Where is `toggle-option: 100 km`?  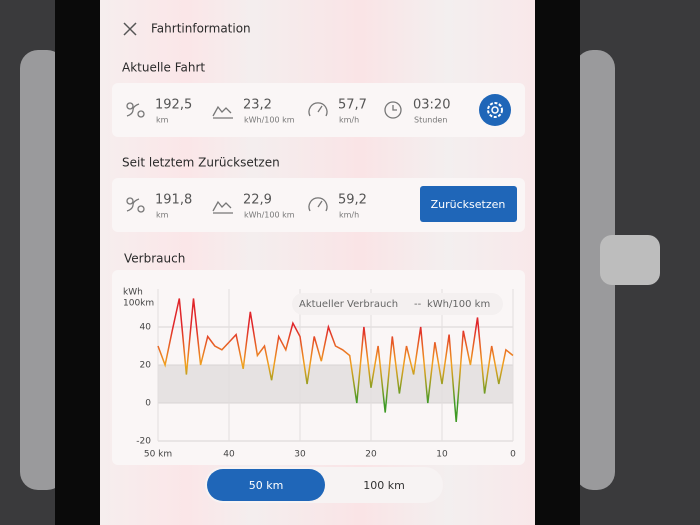 toggle-option: 100 km is located at coordinates (384, 485).